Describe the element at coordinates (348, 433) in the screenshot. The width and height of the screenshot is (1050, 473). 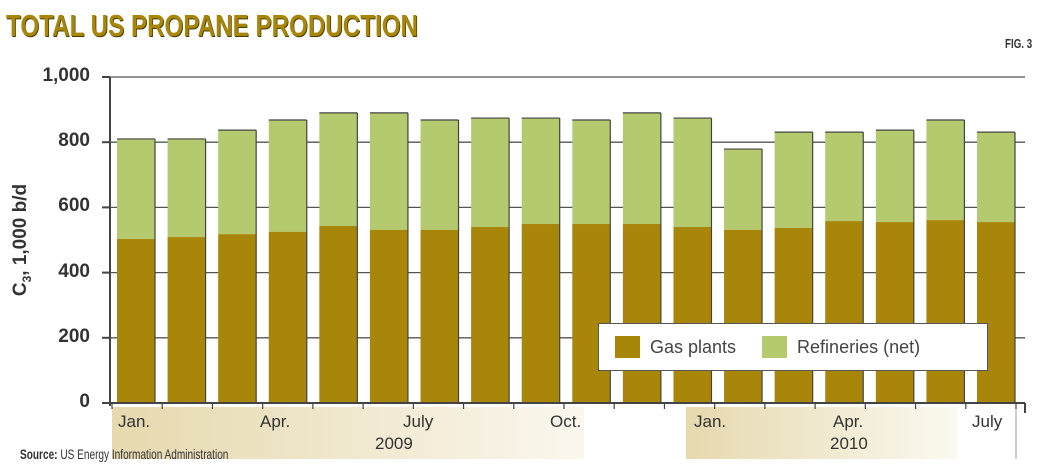
I see `year-band-2009` at that location.